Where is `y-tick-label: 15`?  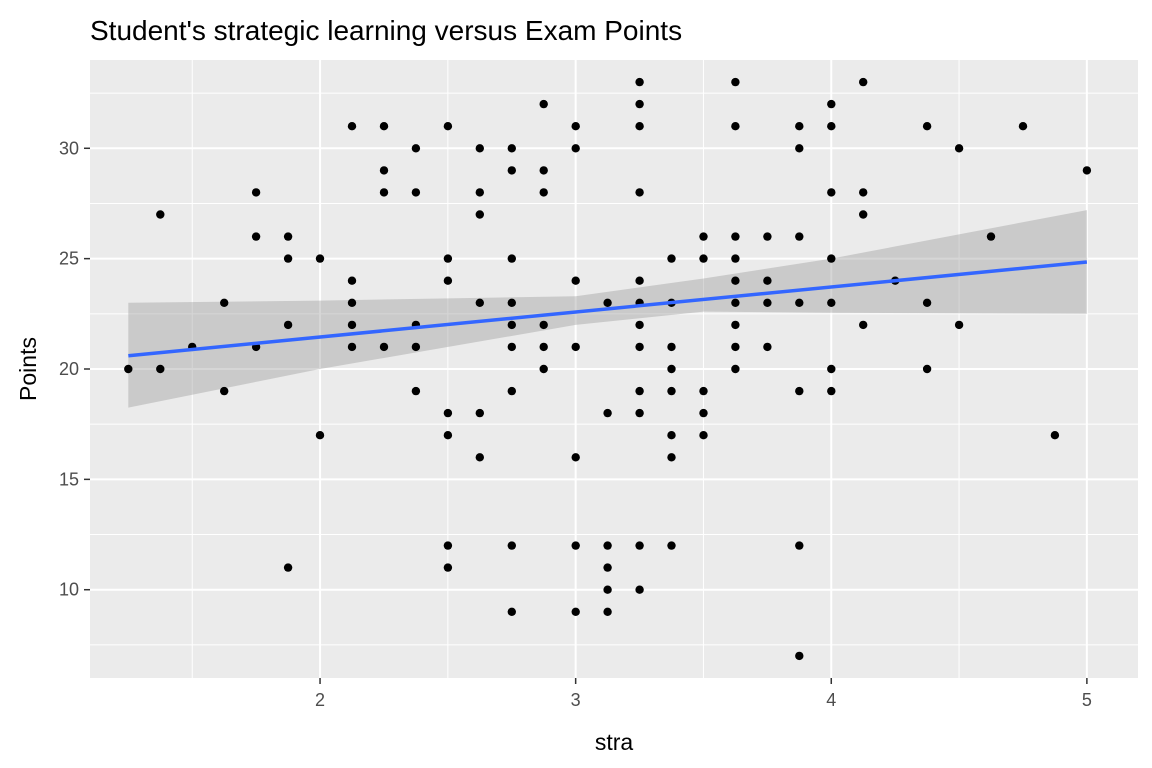 y-tick-label: 15 is located at coordinates (69, 479).